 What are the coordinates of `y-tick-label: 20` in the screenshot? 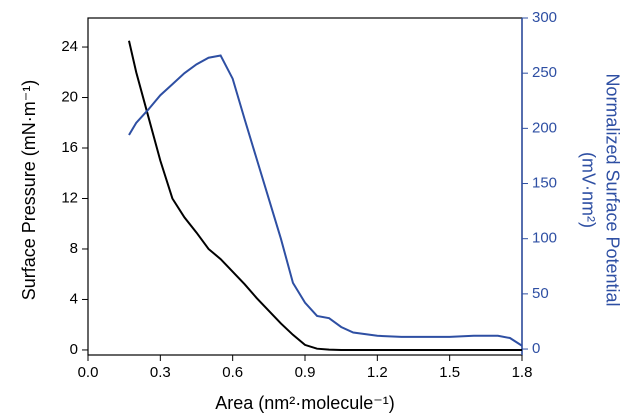 It's located at (69, 96).